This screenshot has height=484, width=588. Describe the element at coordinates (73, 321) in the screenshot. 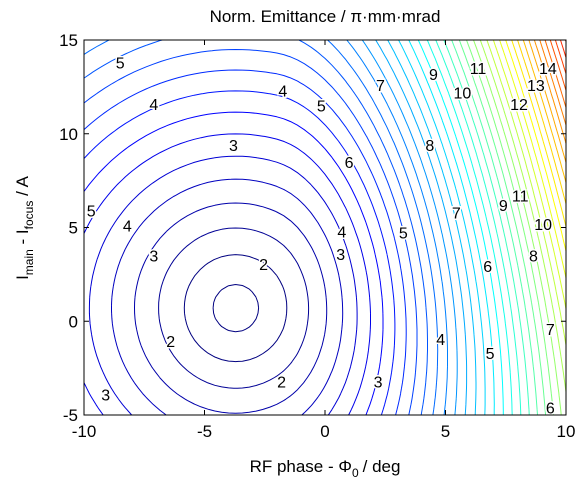

I see `y-tick-label: 0` at that location.